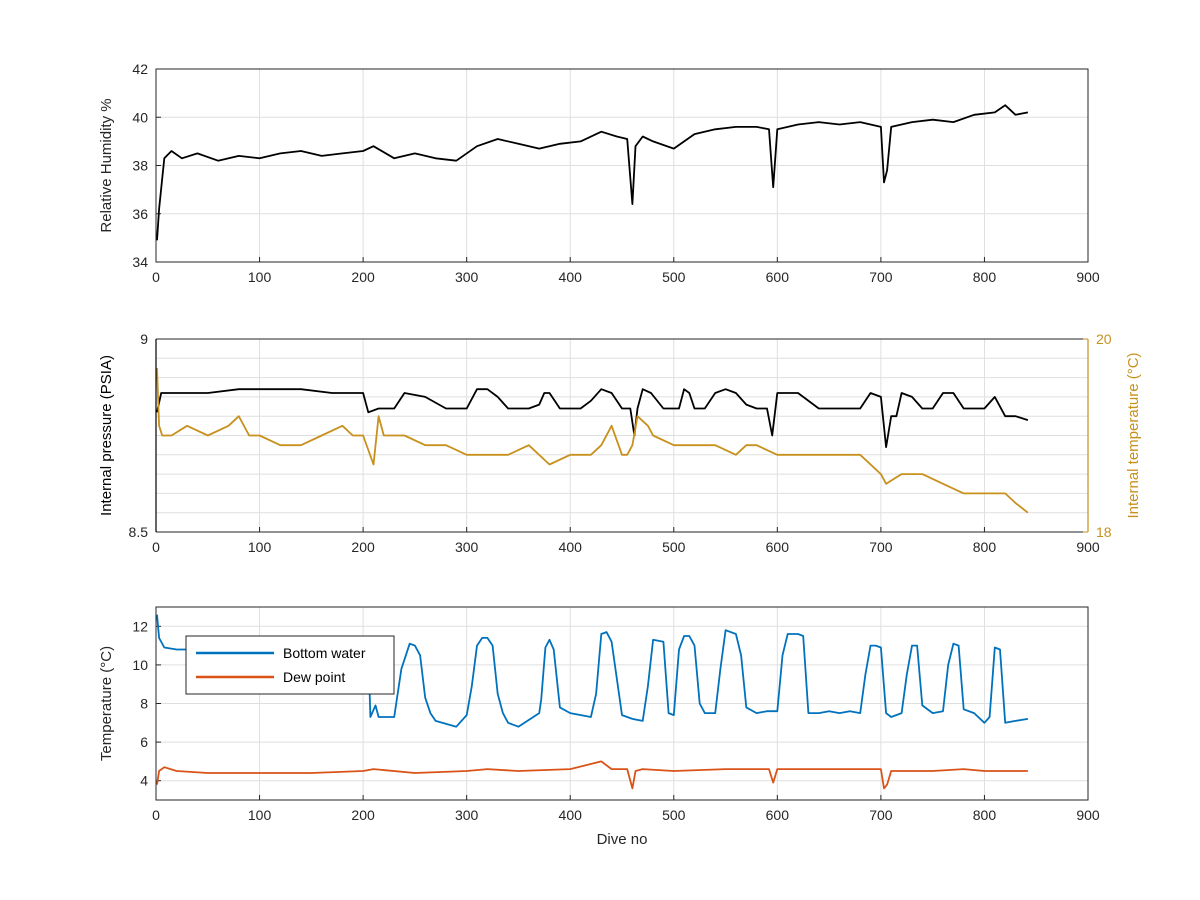  I want to click on y-tick-label: 34, so click(140, 262).